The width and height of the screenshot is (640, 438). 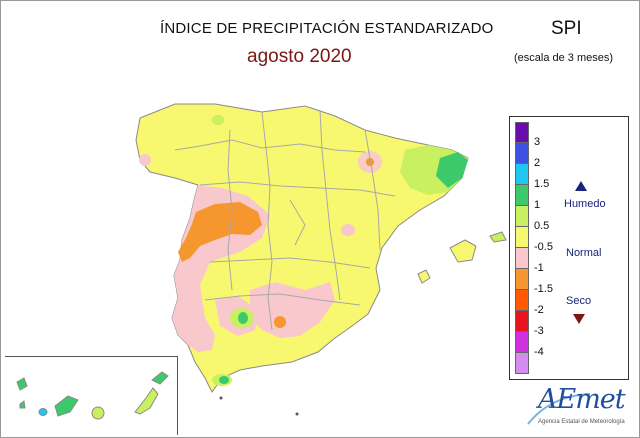 What do you see at coordinates (543, 247) in the screenshot?
I see `legend-threshold-label: -0.5` at bounding box center [543, 247].